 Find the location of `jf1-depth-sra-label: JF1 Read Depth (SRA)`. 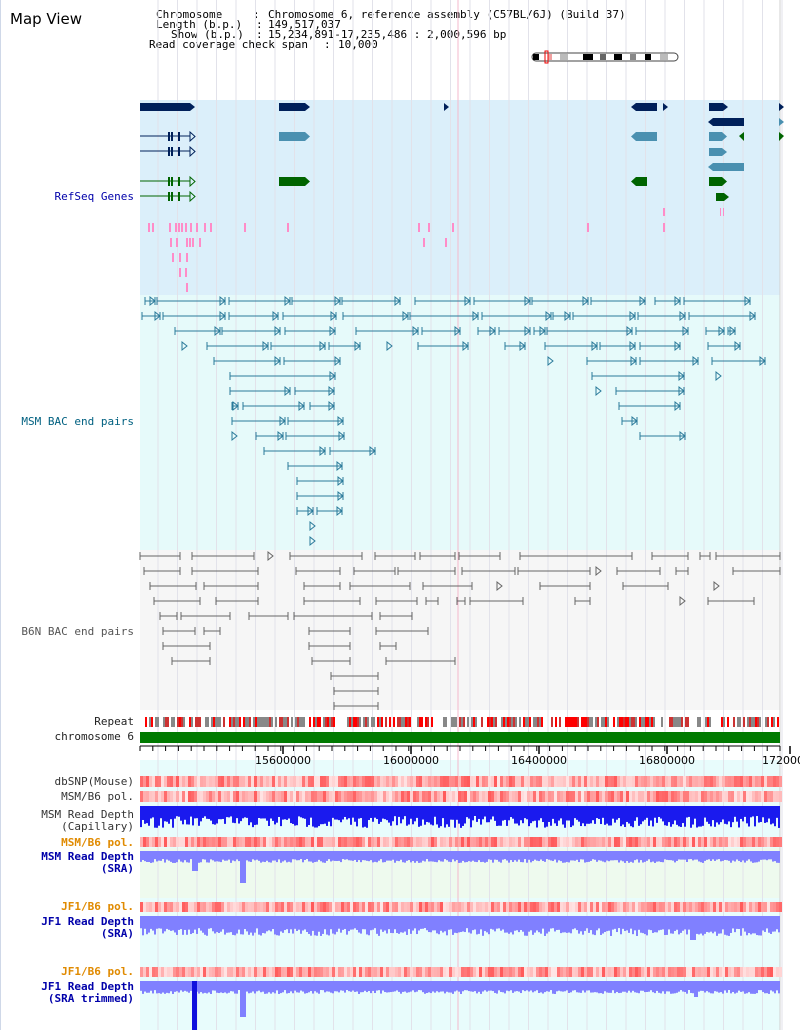

jf1-depth-sra-label: JF1 Read Depth (SRA) is located at coordinates (87, 927).